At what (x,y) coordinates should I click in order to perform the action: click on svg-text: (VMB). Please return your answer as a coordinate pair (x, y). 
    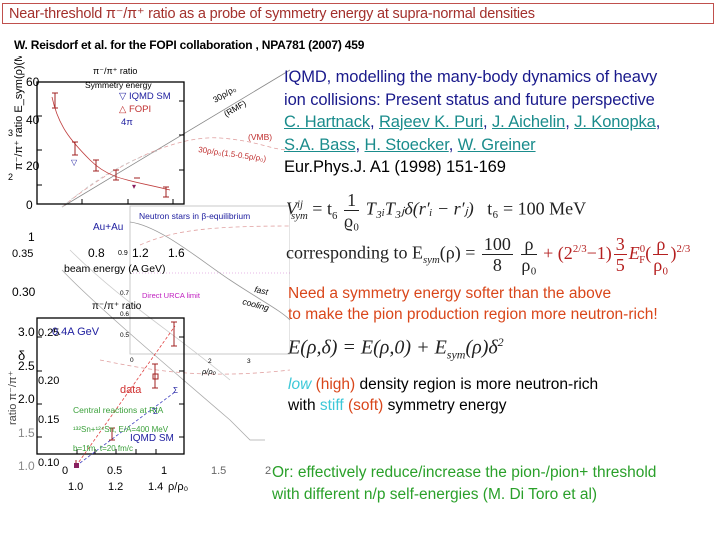
    Looking at the image, I should click on (260, 137).